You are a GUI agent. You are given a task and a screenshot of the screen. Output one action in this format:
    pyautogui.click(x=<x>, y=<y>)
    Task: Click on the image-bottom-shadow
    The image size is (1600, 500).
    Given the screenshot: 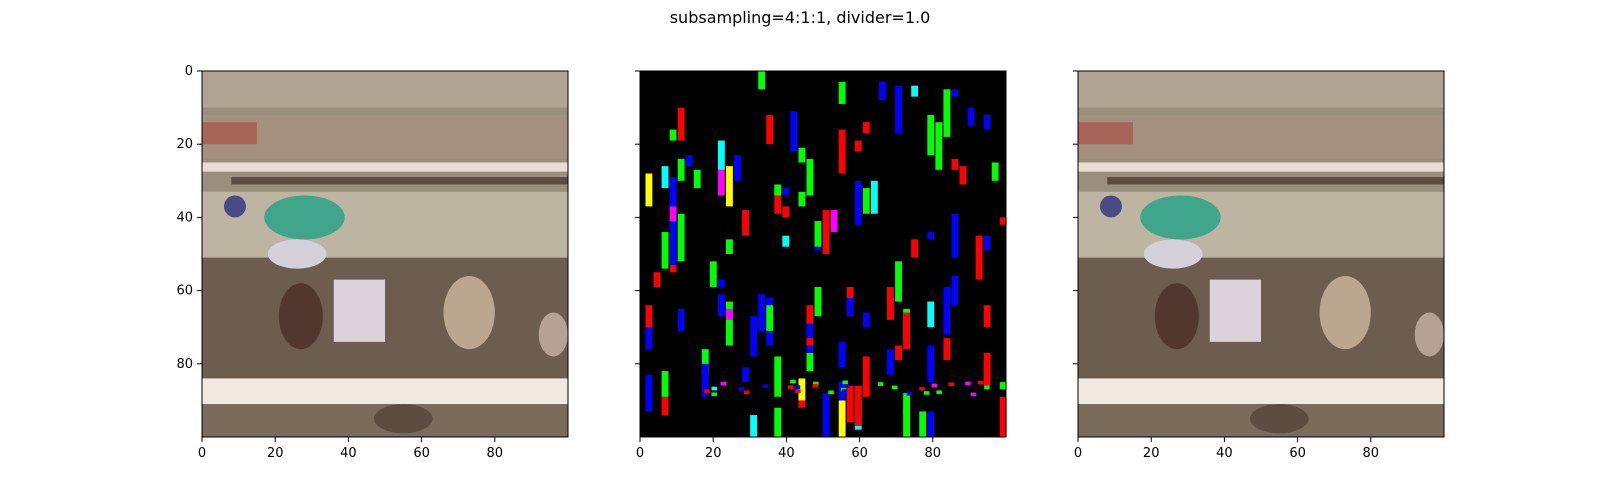 What is the action you would take?
    pyautogui.click(x=403, y=419)
    